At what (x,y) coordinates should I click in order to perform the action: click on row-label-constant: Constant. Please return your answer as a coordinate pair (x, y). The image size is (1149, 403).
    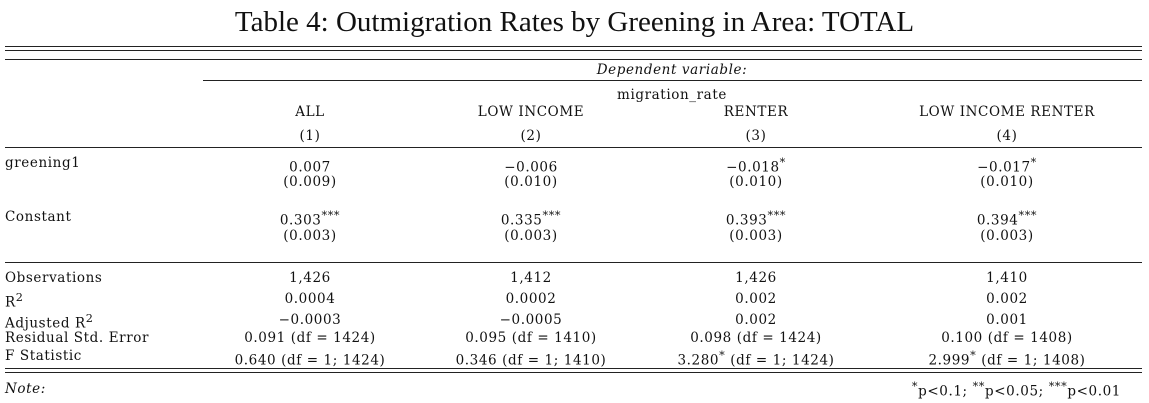
    Looking at the image, I should click on (38, 217).